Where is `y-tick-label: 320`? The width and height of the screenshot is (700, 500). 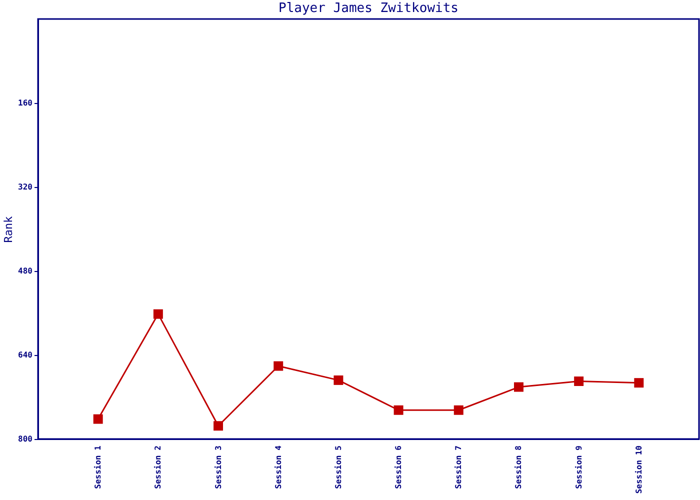
y-tick-label: 320 is located at coordinates (25, 187).